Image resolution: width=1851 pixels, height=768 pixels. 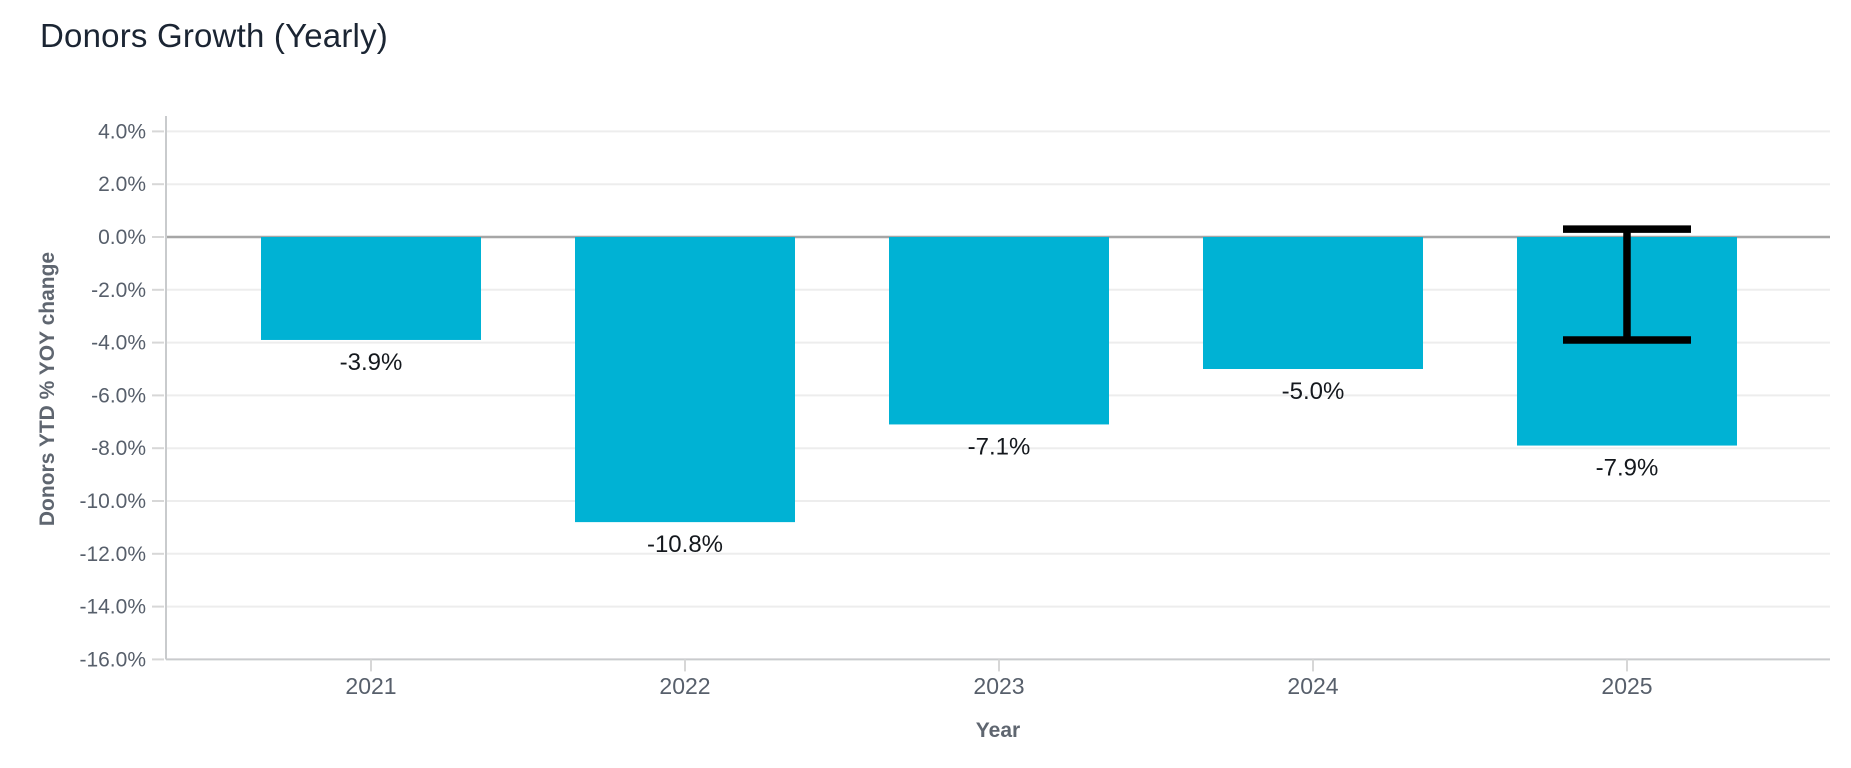 I want to click on bar-2023, so click(x=999, y=331).